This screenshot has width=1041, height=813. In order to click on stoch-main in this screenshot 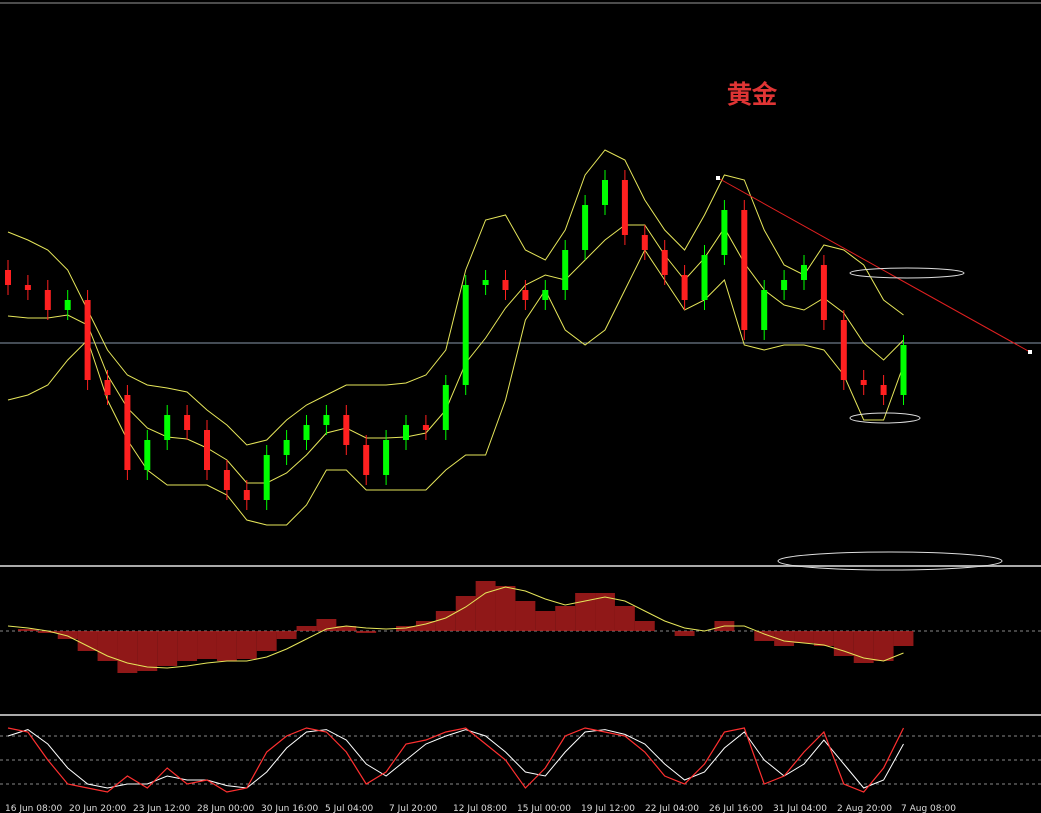, I will do `click(456, 760)`.